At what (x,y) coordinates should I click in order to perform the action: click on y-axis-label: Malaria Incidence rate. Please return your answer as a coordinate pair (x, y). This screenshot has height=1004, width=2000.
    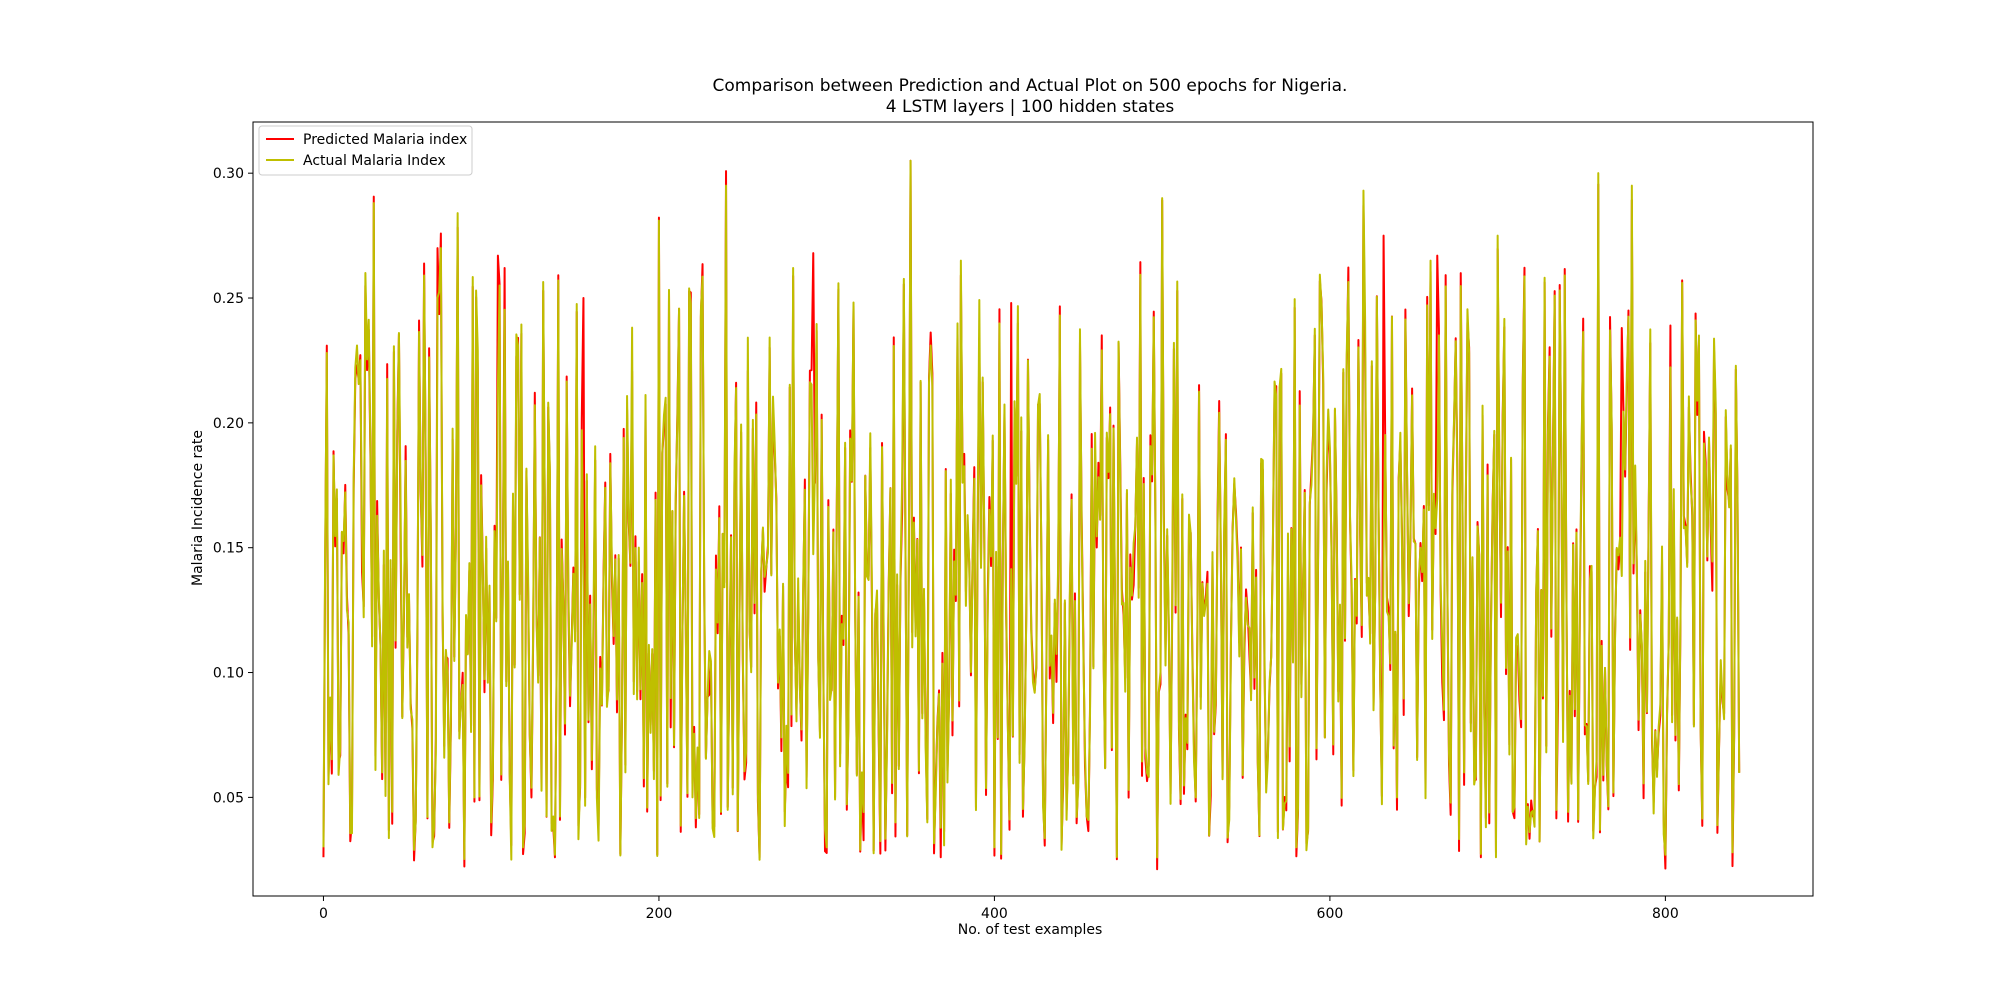
    Looking at the image, I should click on (198, 508).